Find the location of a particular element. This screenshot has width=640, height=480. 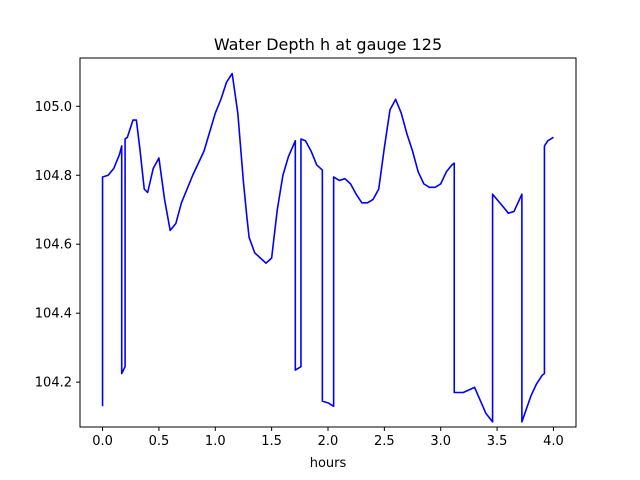

x-axis: 0.0 0.5 1.0 1.5 2.0 2.5 3.0 3.5 4.0 is located at coordinates (328, 438).